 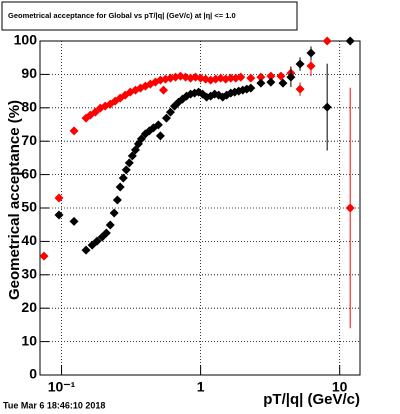 What do you see at coordinates (311, 399) in the screenshot?
I see `x-axis-label: pT/|q| (GeV/c)` at bounding box center [311, 399].